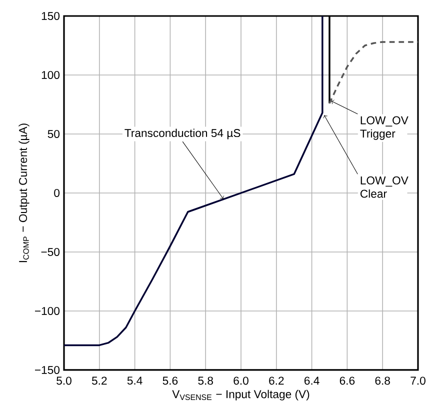 Image resolution: width=426 pixels, height=418 pixels. Describe the element at coordinates (382, 380) in the screenshot. I see `x-tick-label: 6.8` at that location.